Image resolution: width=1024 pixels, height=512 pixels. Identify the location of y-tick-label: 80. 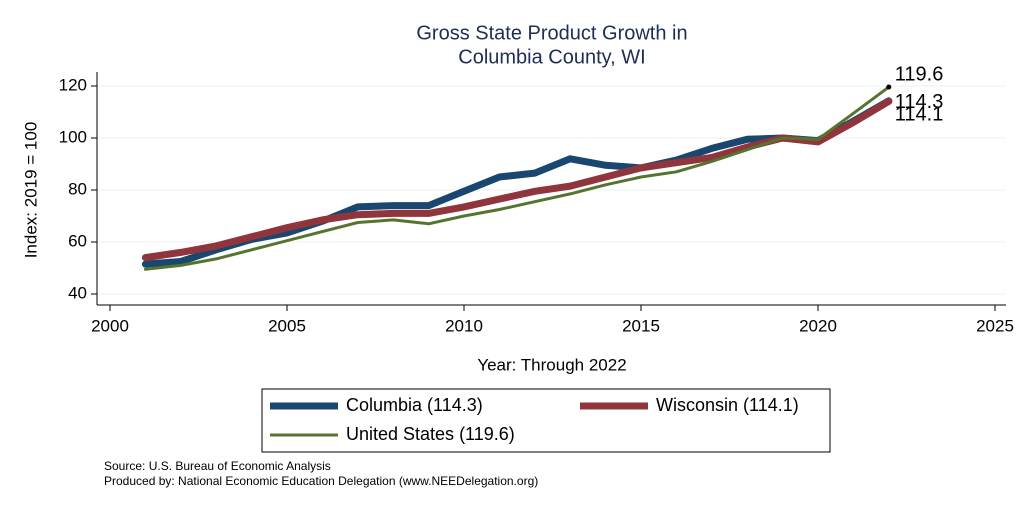
(77, 188).